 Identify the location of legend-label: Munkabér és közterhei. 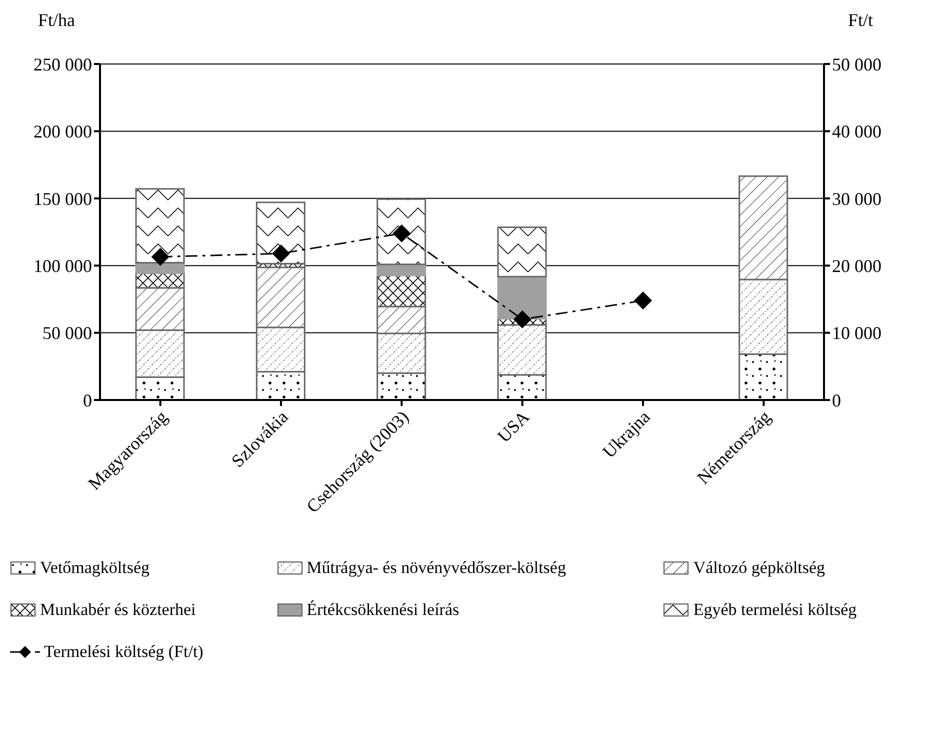
(118, 610).